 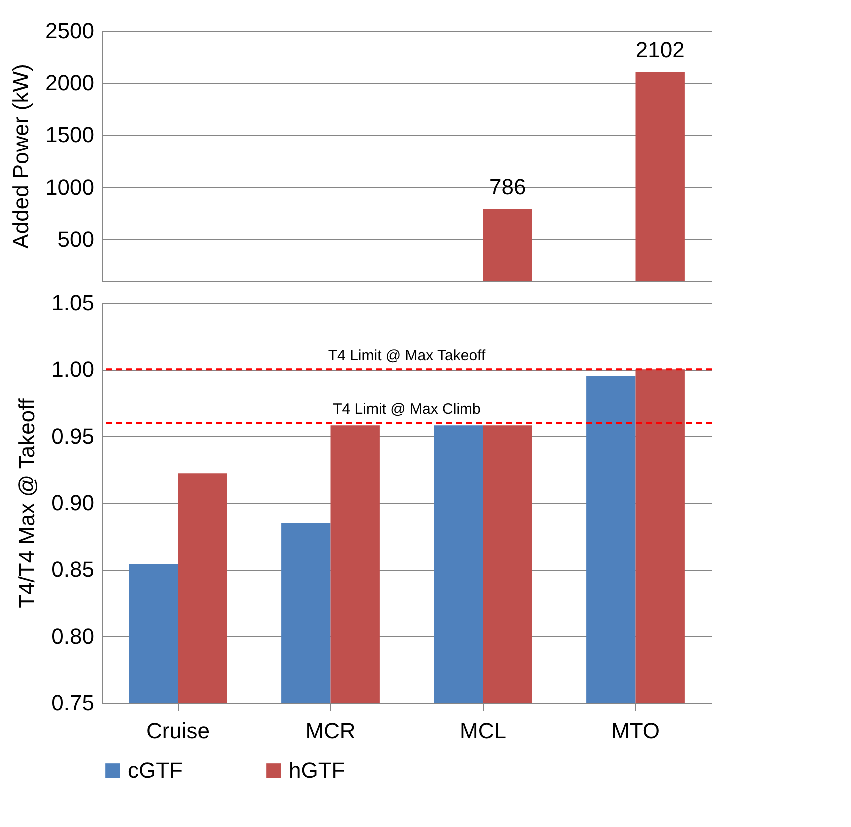 What do you see at coordinates (483, 731) in the screenshot?
I see `x-tick-label: MCL` at bounding box center [483, 731].